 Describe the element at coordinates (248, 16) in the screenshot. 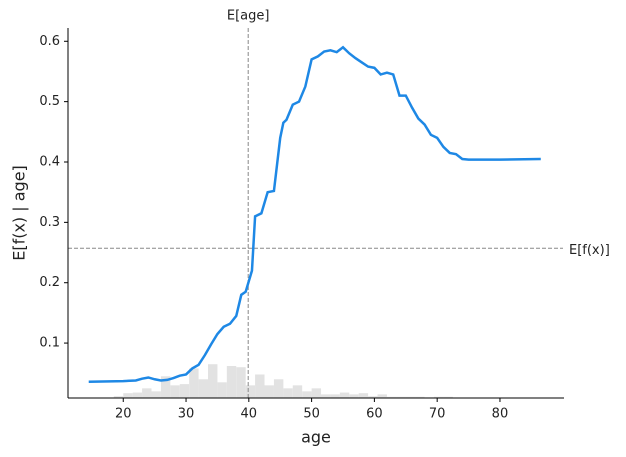

I see `reference-label: E[age]` at that location.